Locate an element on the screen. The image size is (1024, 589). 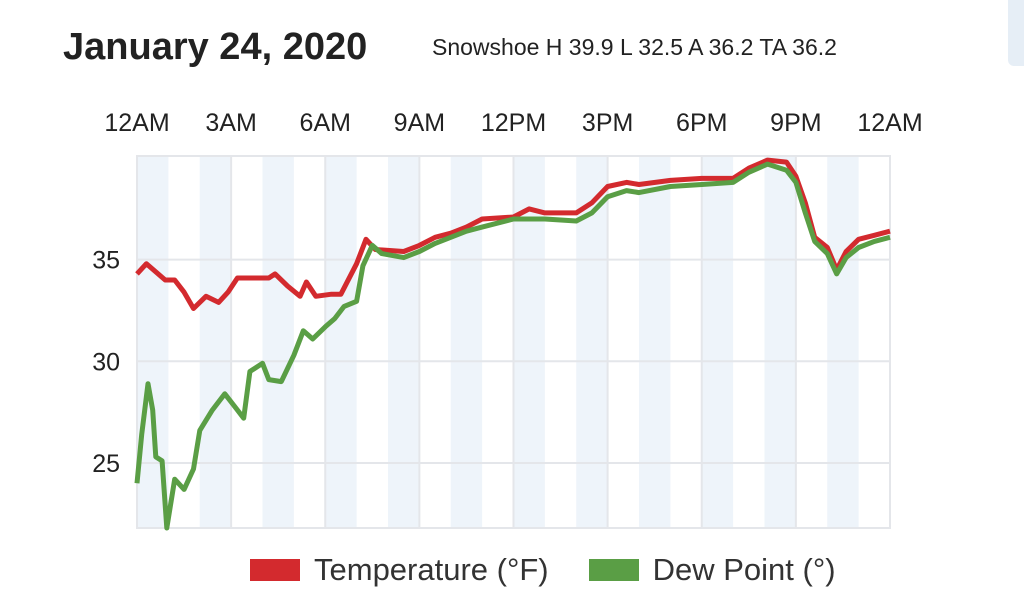
x-tick-label: 3AM is located at coordinates (230, 123).